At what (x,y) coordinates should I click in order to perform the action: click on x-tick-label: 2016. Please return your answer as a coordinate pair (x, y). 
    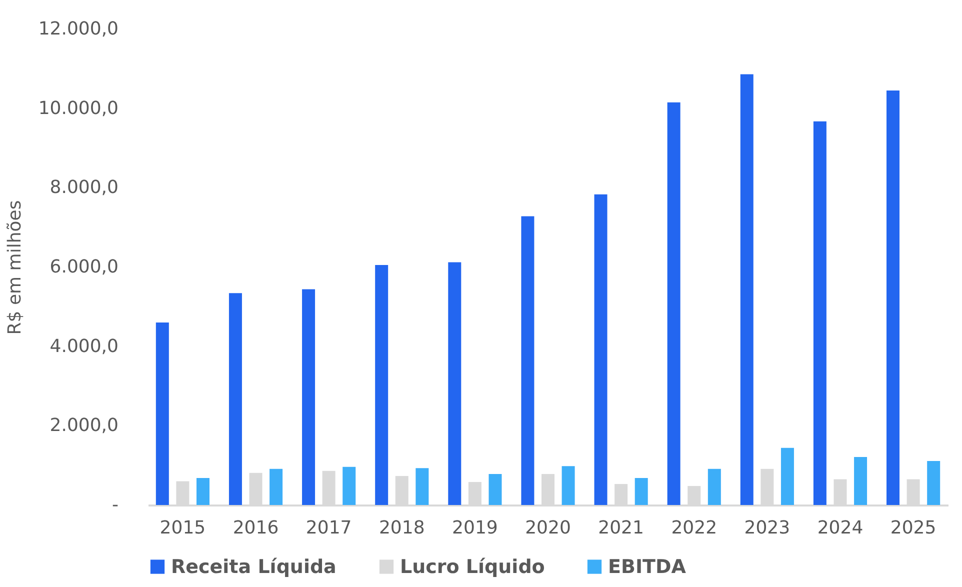
    Looking at the image, I should click on (255, 528).